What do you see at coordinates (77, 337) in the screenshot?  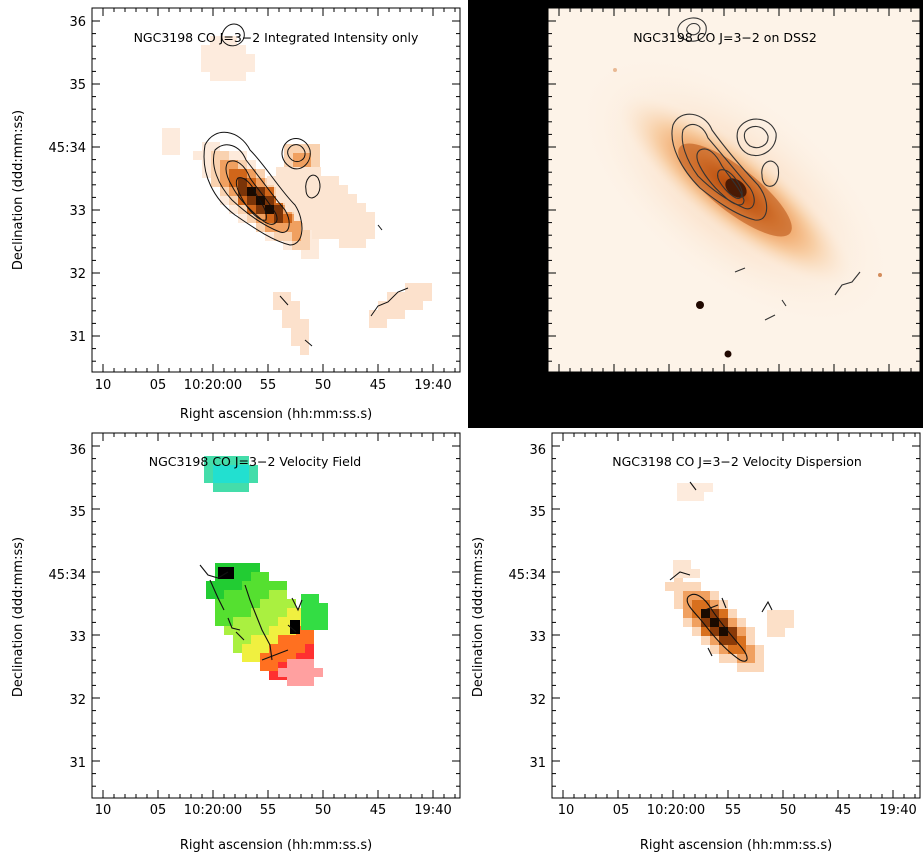 I see `y-tick-label: 31` at bounding box center [77, 337].